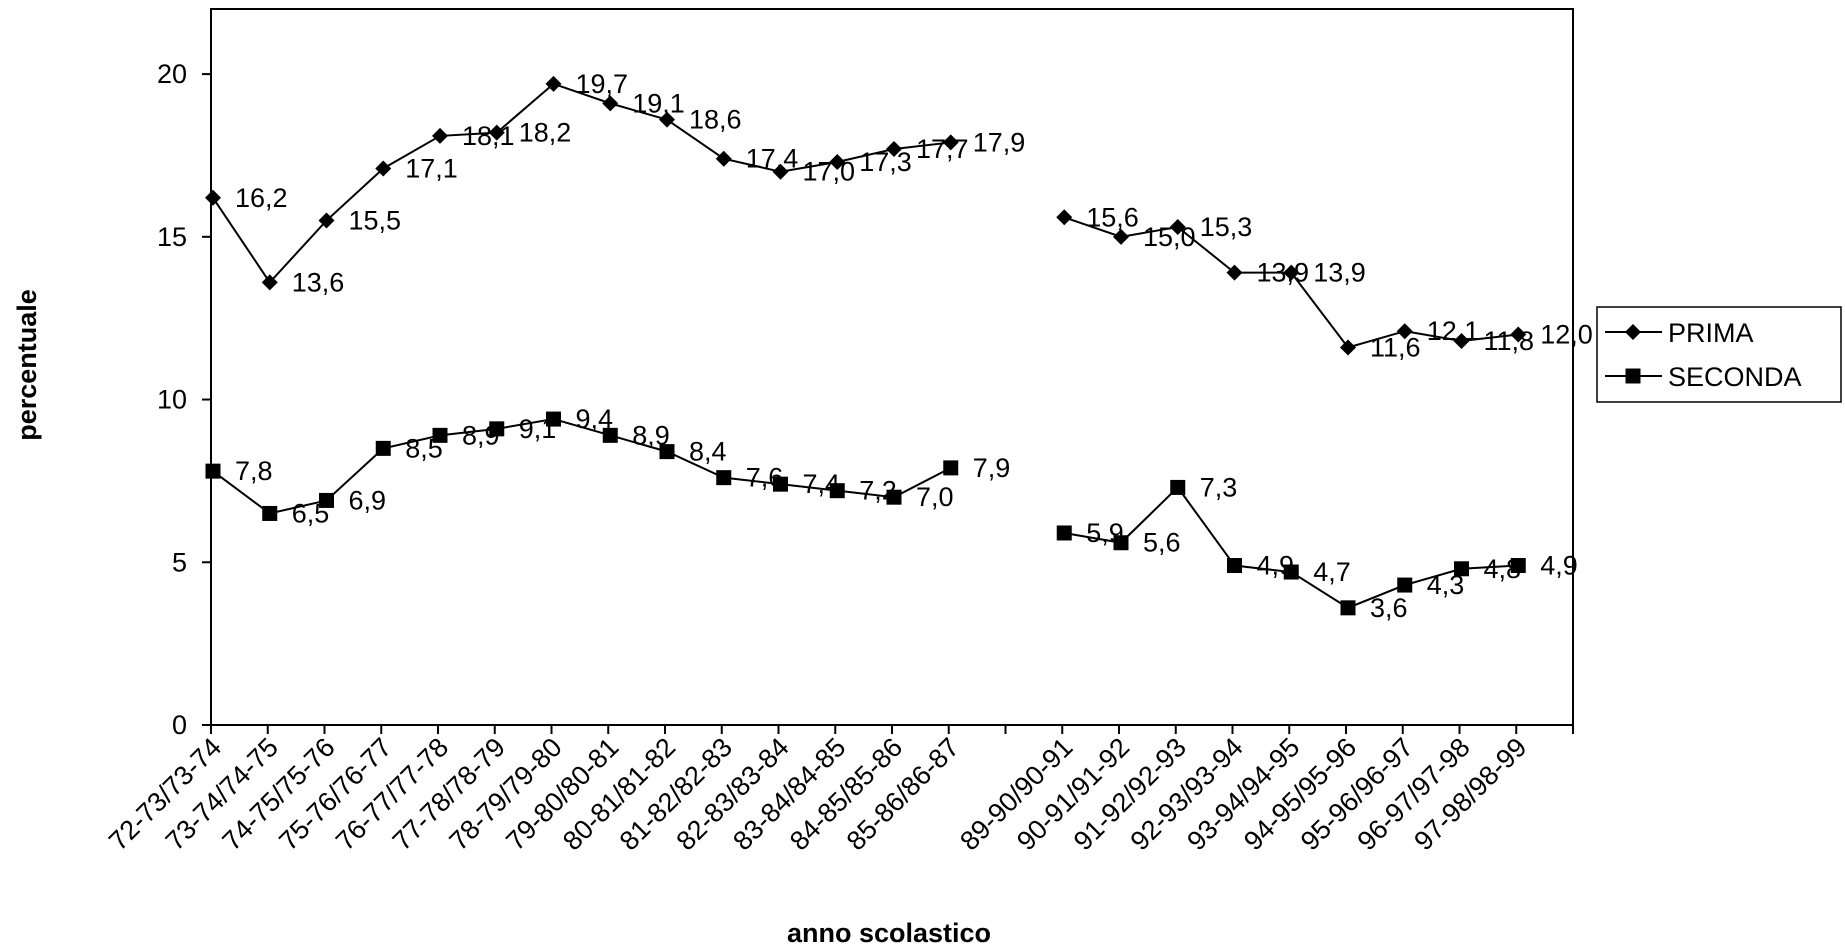 Image resolution: width=1845 pixels, height=949 pixels. Describe the element at coordinates (172, 237) in the screenshot. I see `y-tick-label: 15` at that location.